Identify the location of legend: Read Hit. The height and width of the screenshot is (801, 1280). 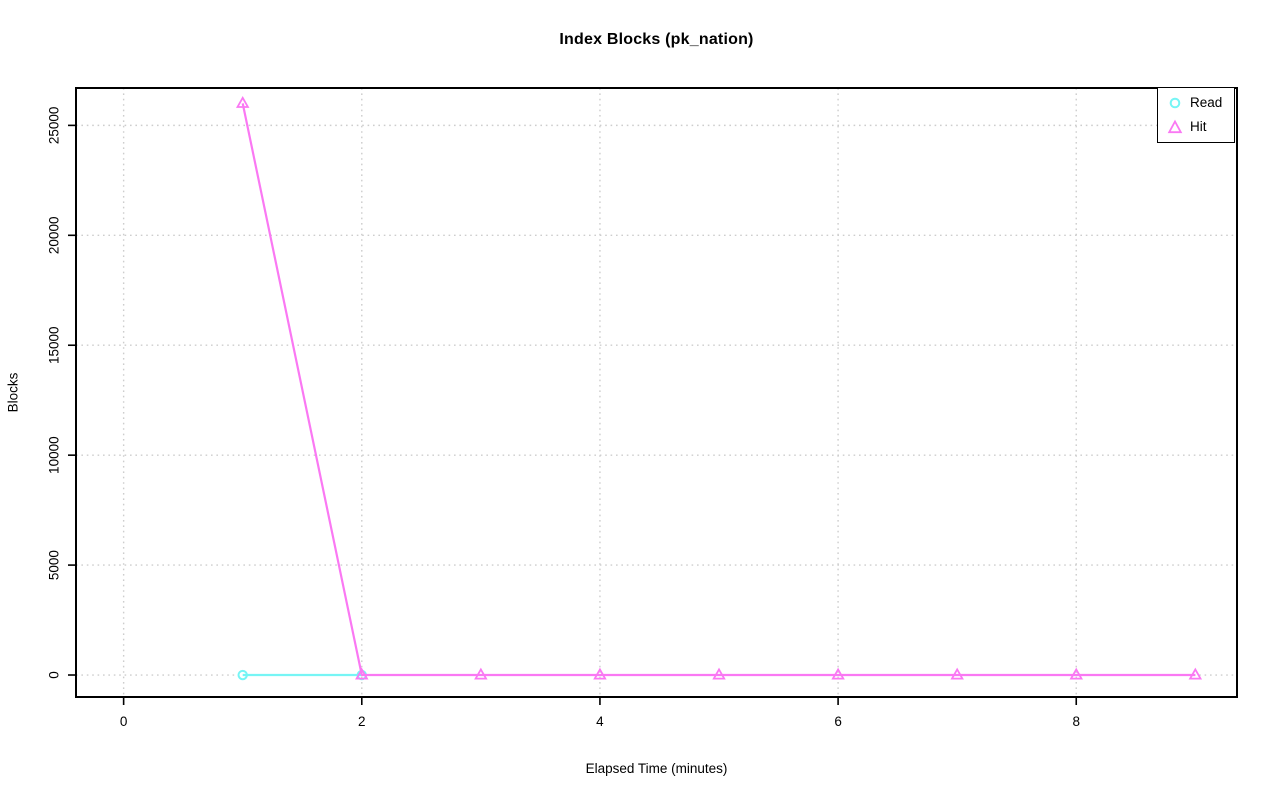
(1196, 115).